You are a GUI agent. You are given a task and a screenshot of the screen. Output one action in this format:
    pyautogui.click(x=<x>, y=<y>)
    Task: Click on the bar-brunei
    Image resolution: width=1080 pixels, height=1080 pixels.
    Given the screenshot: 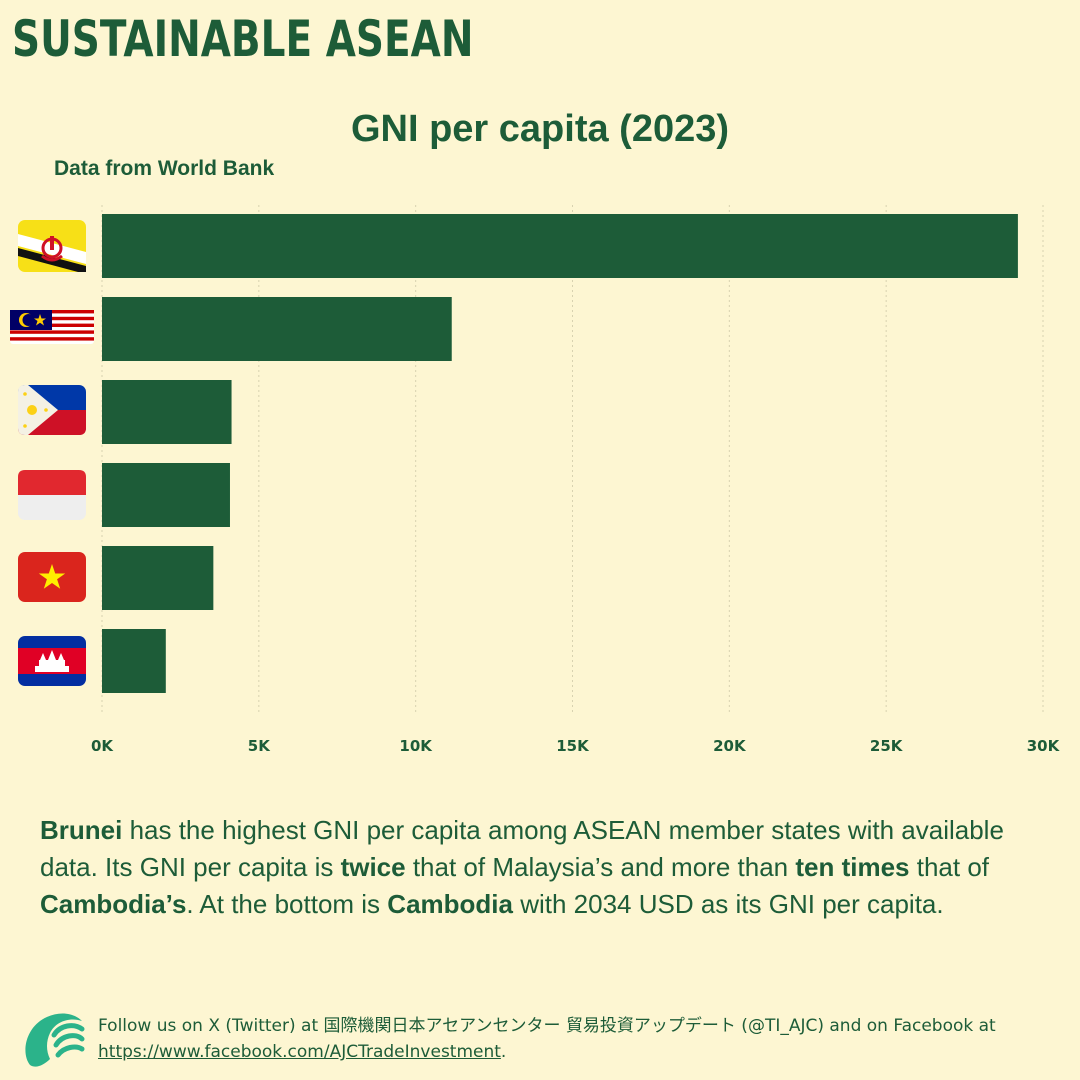 What is the action you would take?
    pyautogui.click(x=560, y=246)
    